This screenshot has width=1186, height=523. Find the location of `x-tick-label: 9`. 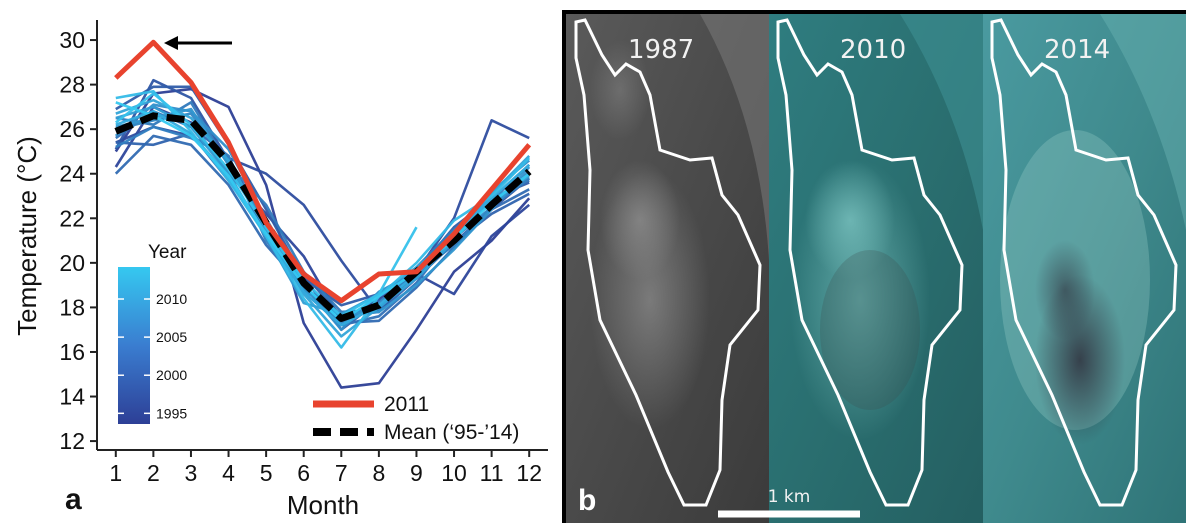

x-tick-label: 9 is located at coordinates (416, 473).